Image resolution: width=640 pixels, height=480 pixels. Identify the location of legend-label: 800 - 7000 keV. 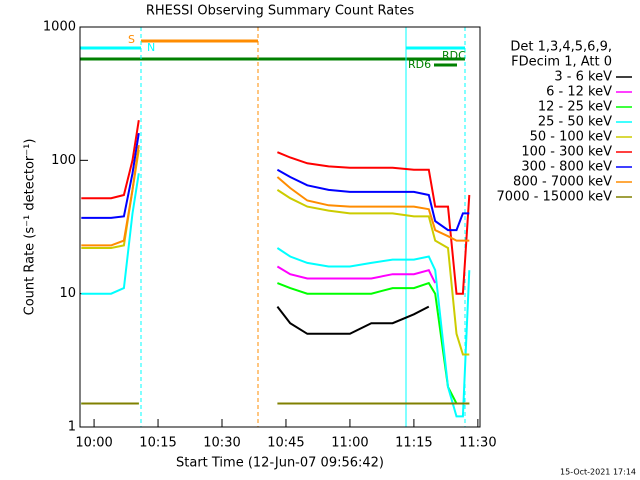
(562, 182).